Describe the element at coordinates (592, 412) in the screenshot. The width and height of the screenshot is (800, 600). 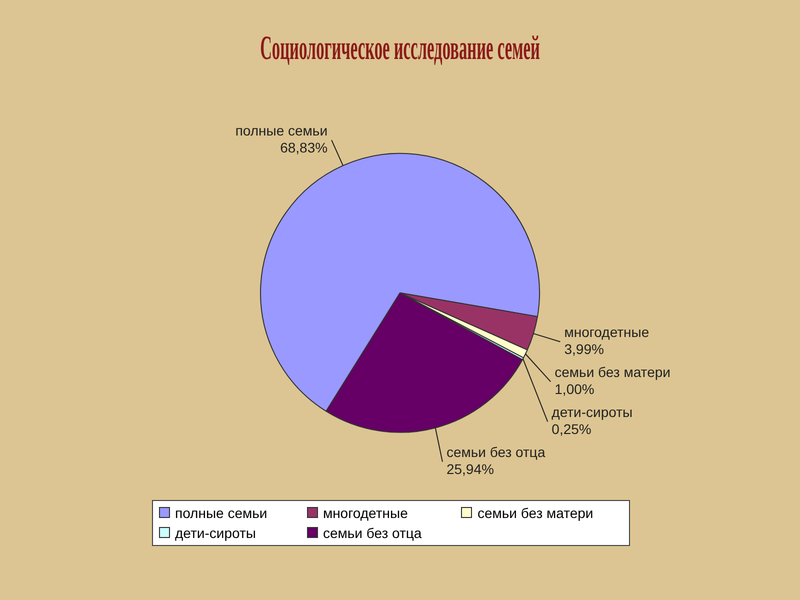
I see `slice-label: дети-сироты` at that location.